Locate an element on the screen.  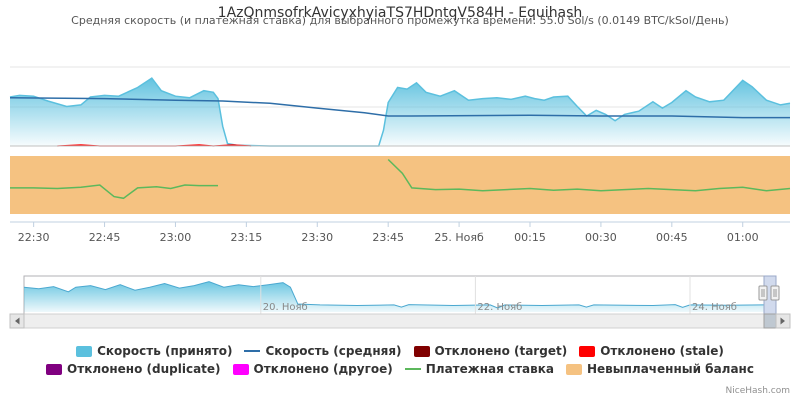
series-balance-area is located at coordinates (400, 185).